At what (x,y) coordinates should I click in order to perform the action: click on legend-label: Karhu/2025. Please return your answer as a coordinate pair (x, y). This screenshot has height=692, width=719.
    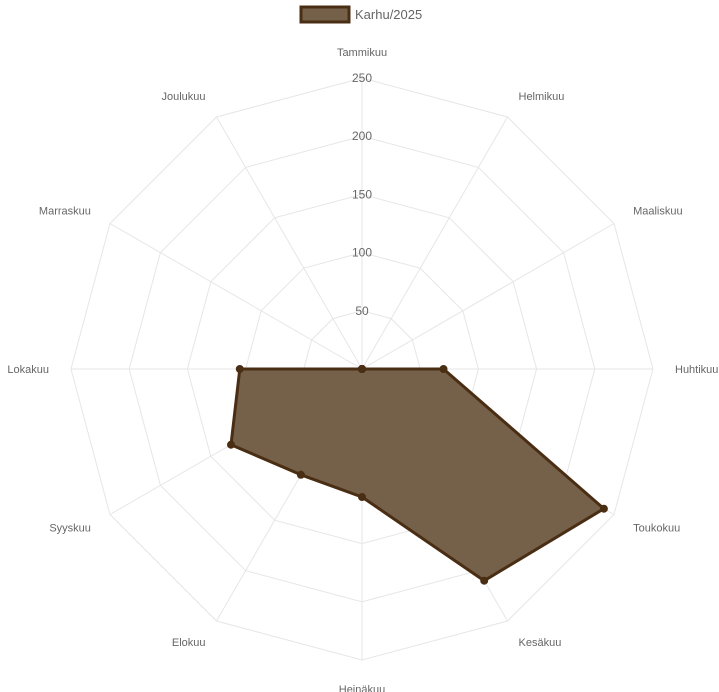
    Looking at the image, I should click on (388, 14).